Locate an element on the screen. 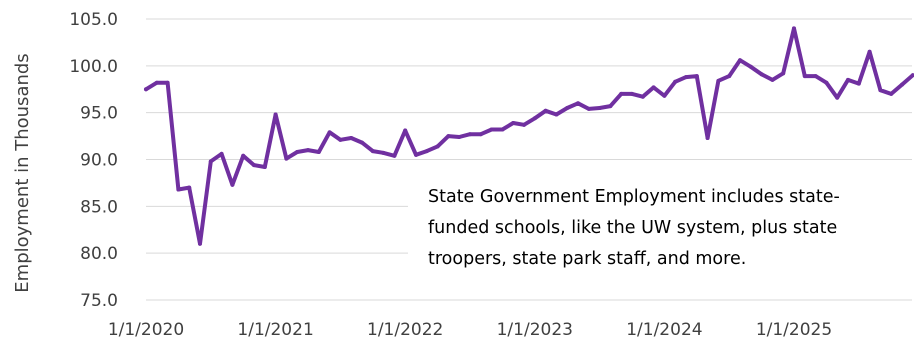  x-tick-label: 1/1/2021 is located at coordinates (275, 330).